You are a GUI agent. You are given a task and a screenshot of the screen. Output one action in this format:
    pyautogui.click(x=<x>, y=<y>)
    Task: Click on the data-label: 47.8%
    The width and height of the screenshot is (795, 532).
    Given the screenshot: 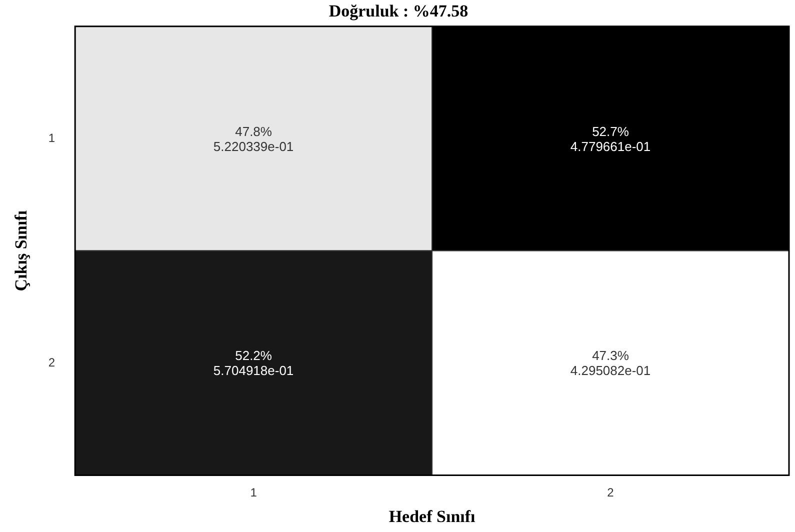 What is the action you would take?
    pyautogui.click(x=253, y=131)
    